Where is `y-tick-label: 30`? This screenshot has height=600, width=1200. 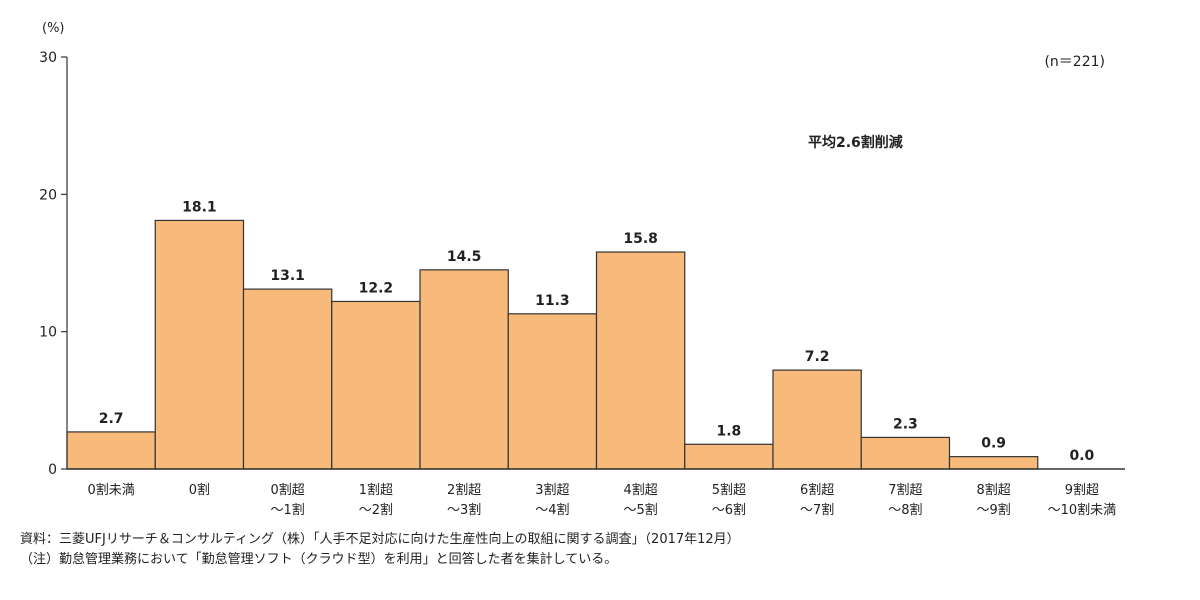 y-tick-label: 30 is located at coordinates (48, 58).